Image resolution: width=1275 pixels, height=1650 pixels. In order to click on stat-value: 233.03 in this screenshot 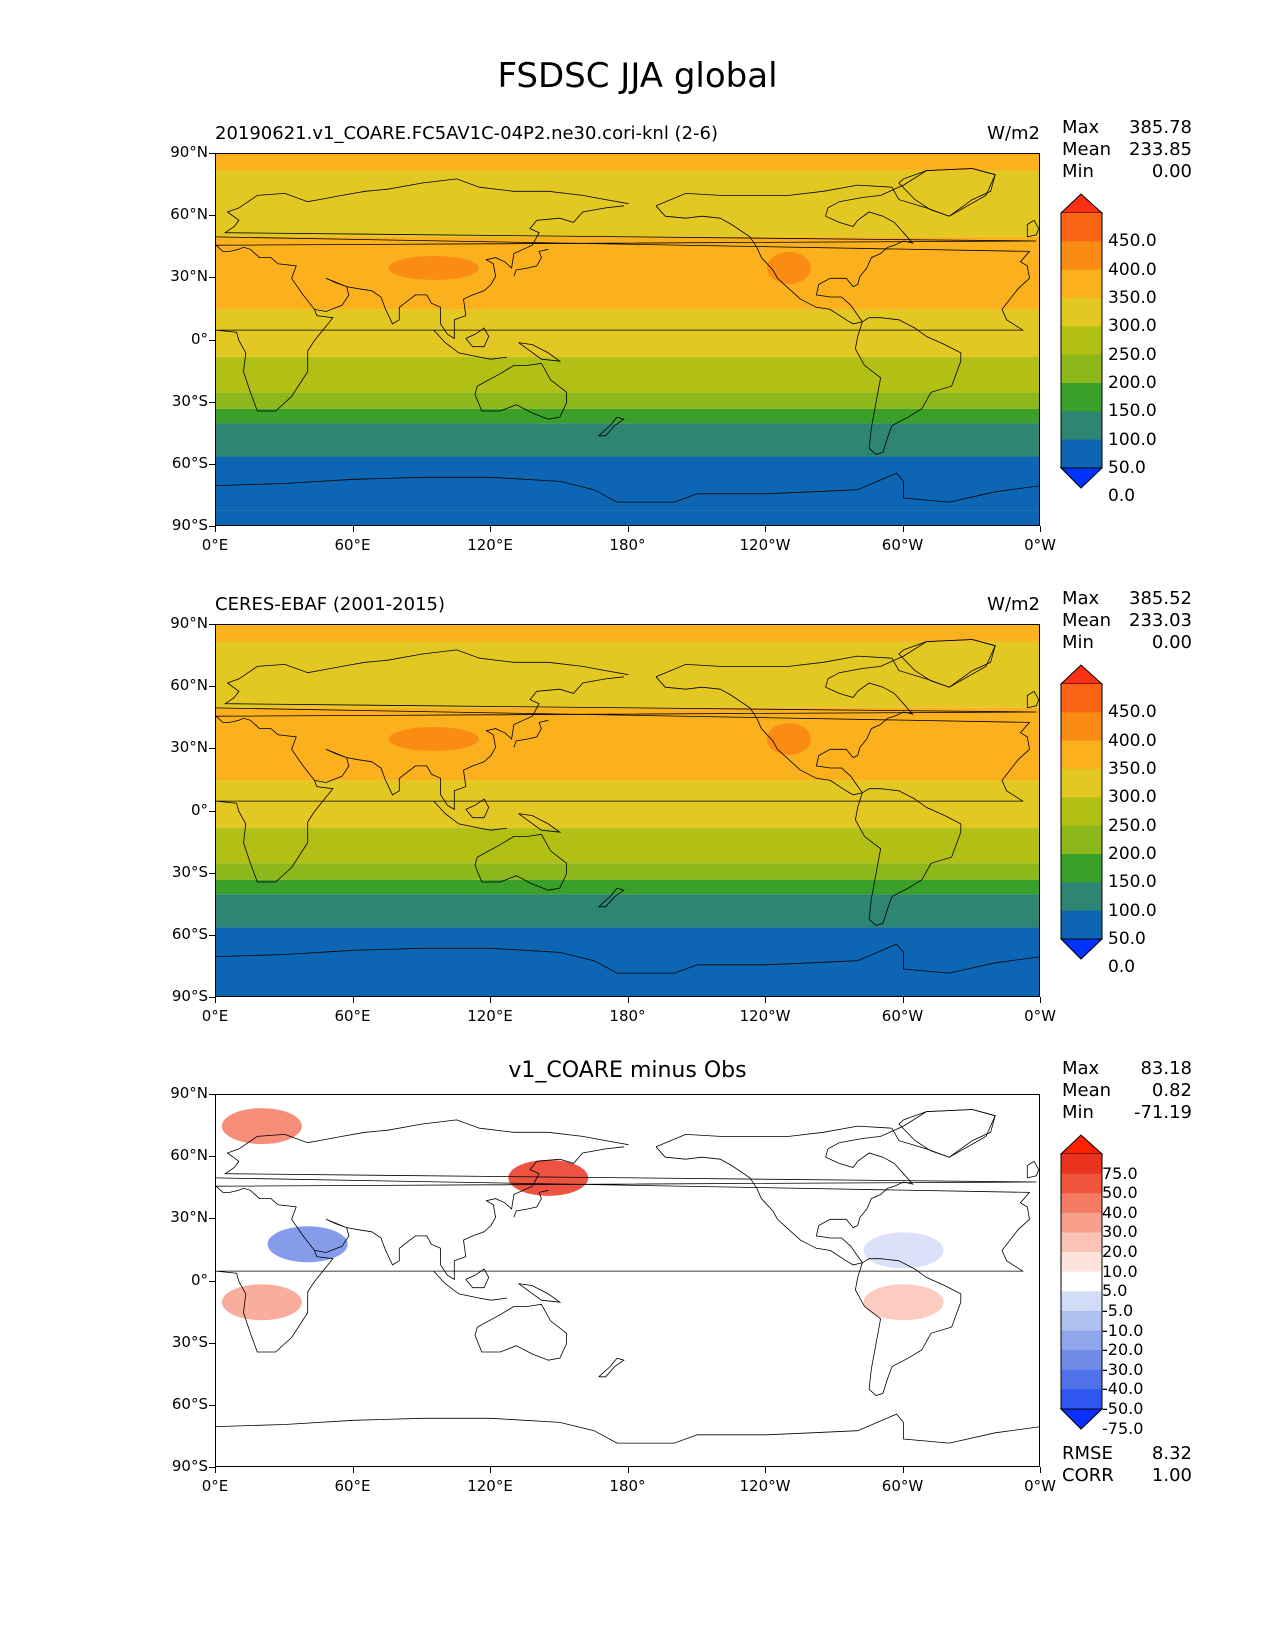, I will do `click(1160, 620)`.